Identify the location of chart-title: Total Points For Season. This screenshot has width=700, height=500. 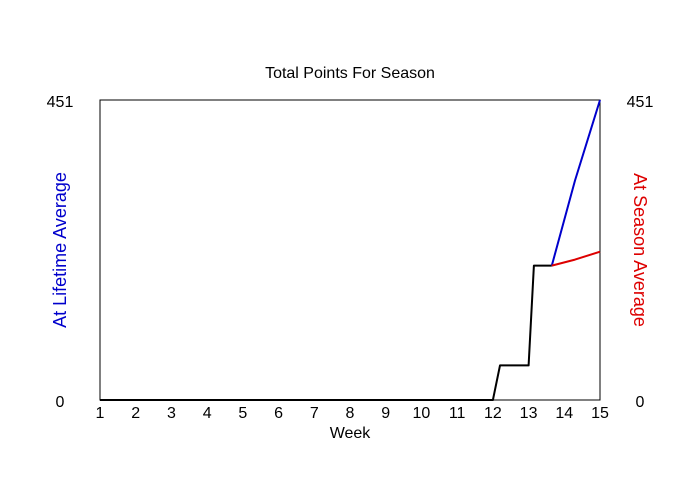
(350, 73).